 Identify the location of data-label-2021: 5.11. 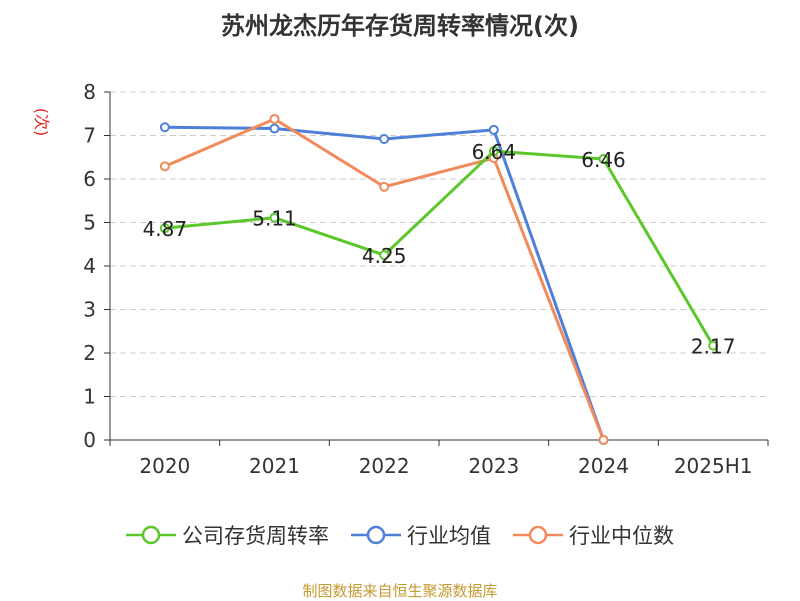
(274, 219).